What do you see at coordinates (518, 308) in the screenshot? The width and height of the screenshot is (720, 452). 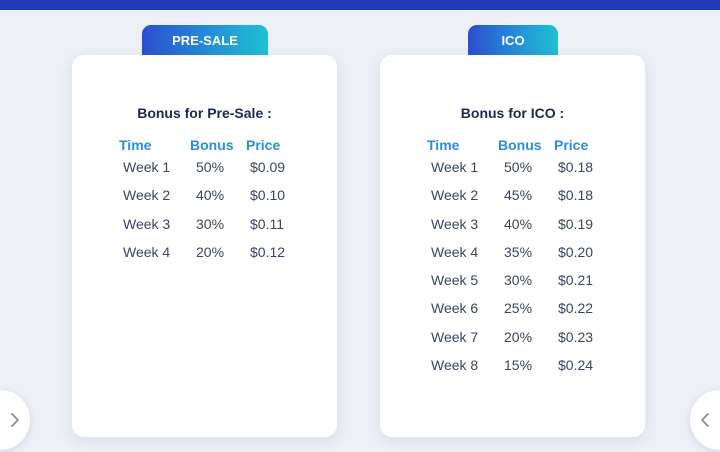 I see `cell-bonus: 25%` at bounding box center [518, 308].